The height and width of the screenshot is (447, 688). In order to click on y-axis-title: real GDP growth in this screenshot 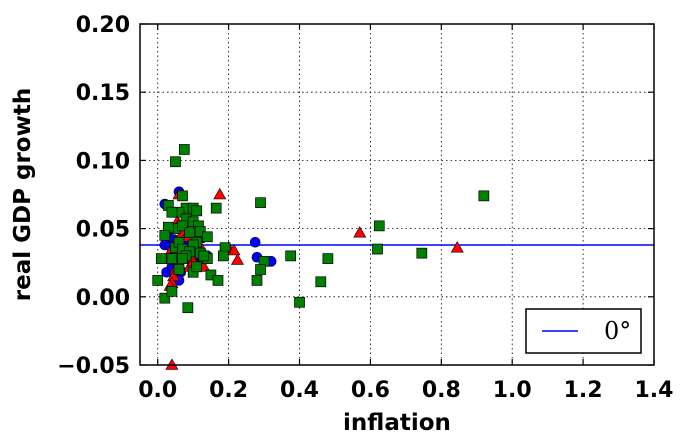, I will do `click(23, 194)`.